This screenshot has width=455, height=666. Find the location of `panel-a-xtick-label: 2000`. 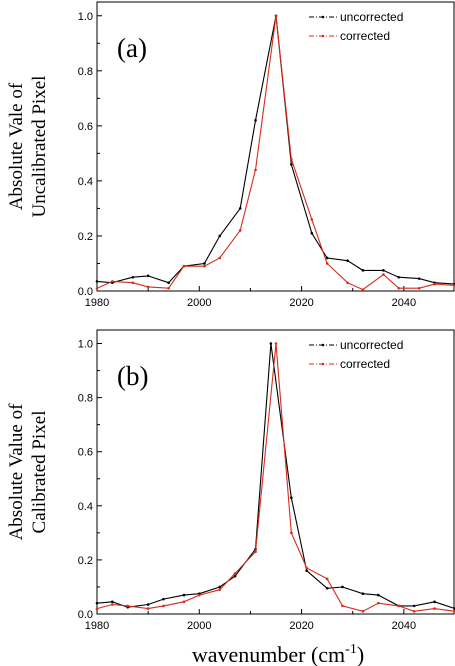

panel-a-xtick-label: 2000 is located at coordinates (199, 303).